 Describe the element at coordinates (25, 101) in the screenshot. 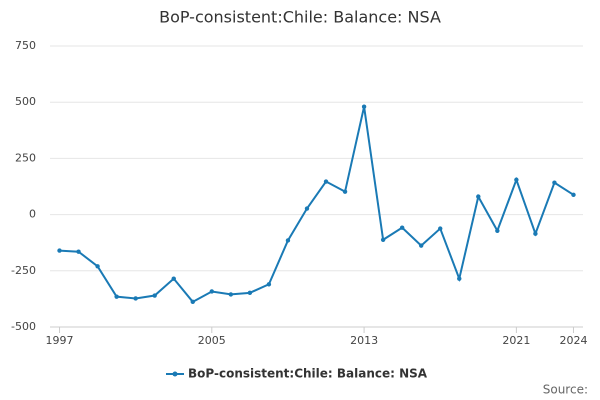

I see `y-tick-label: 500` at that location.